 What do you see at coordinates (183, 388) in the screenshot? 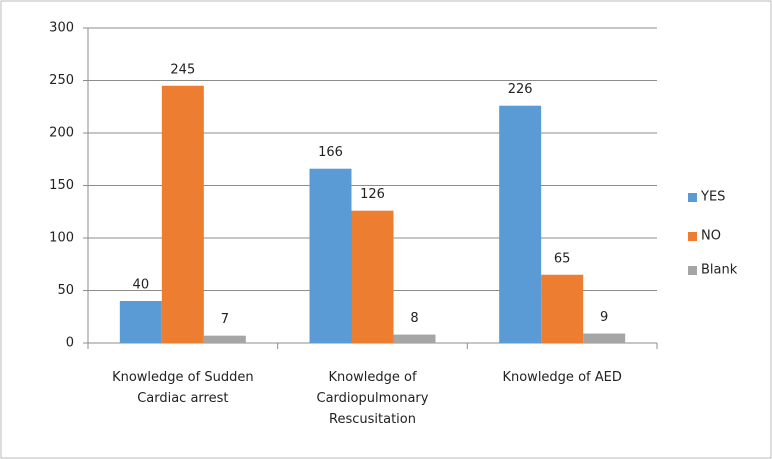
I see `x-tick-label: Knowledge of Sudden Cardiac arrest` at bounding box center [183, 388].